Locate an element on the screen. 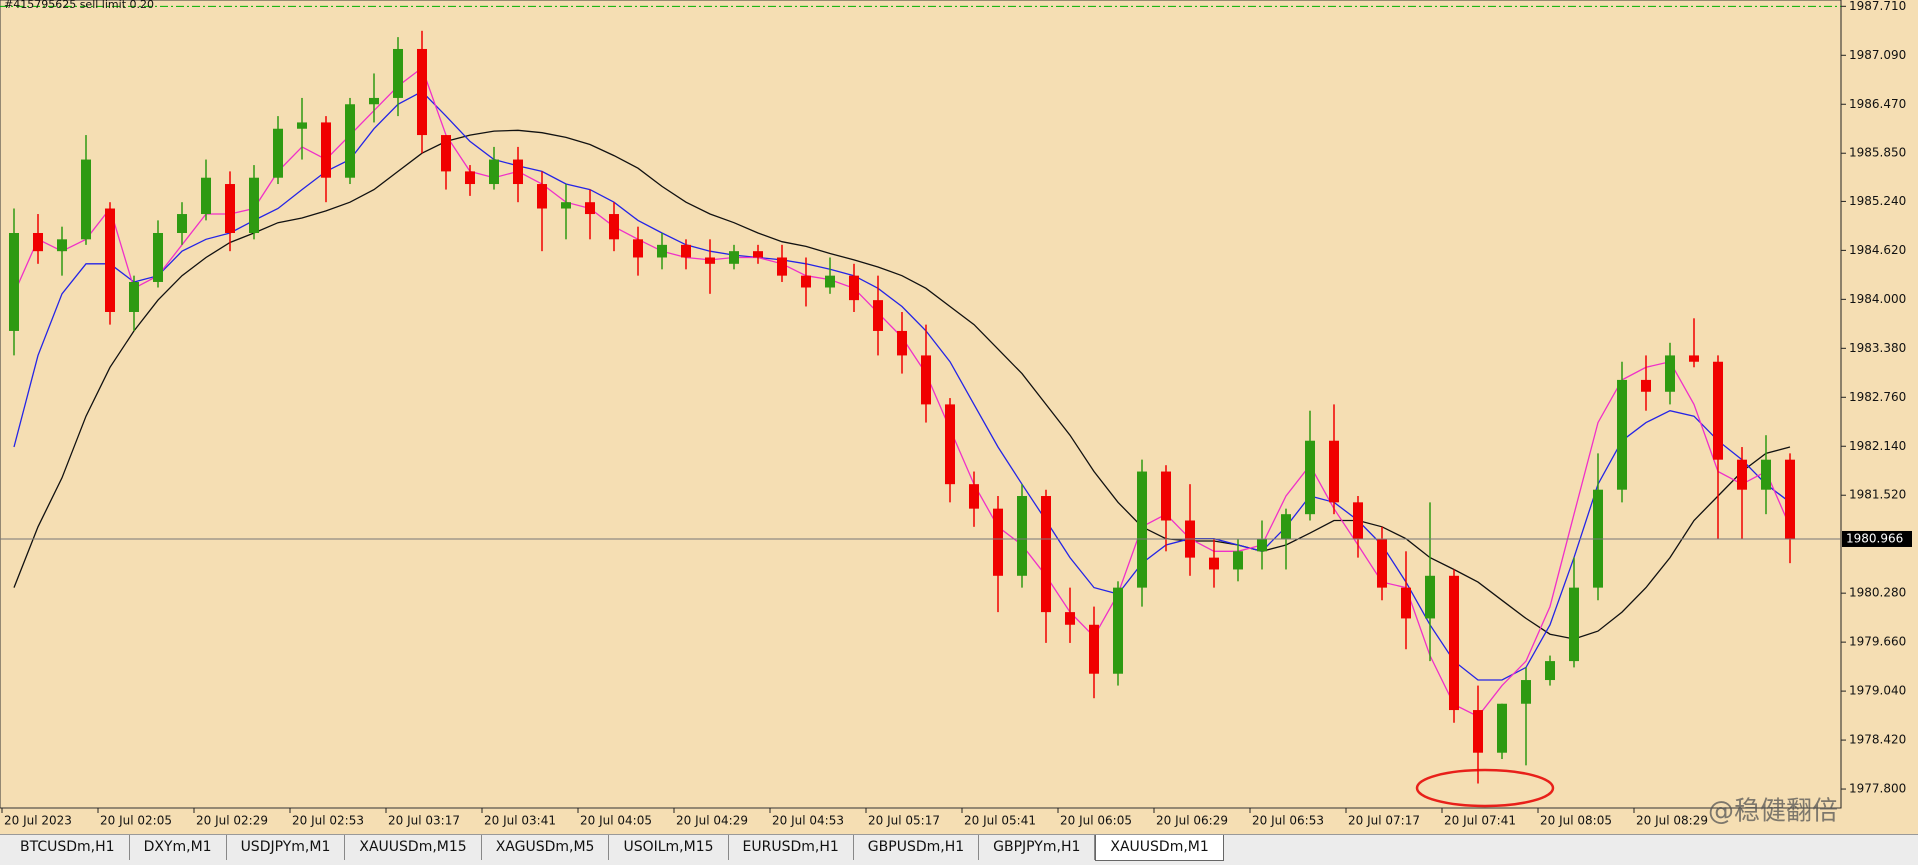 The height and width of the screenshot is (865, 1918). y-tick-label: 1982.140 is located at coordinates (1877, 446).